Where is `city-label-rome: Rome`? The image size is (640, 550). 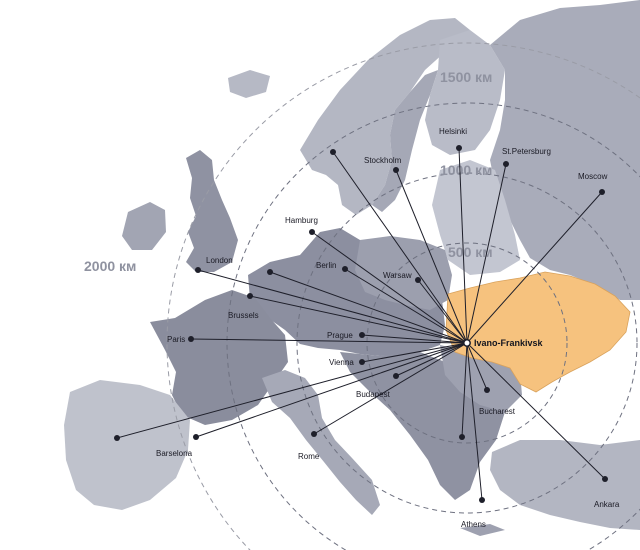 city-label-rome: Rome is located at coordinates (309, 456).